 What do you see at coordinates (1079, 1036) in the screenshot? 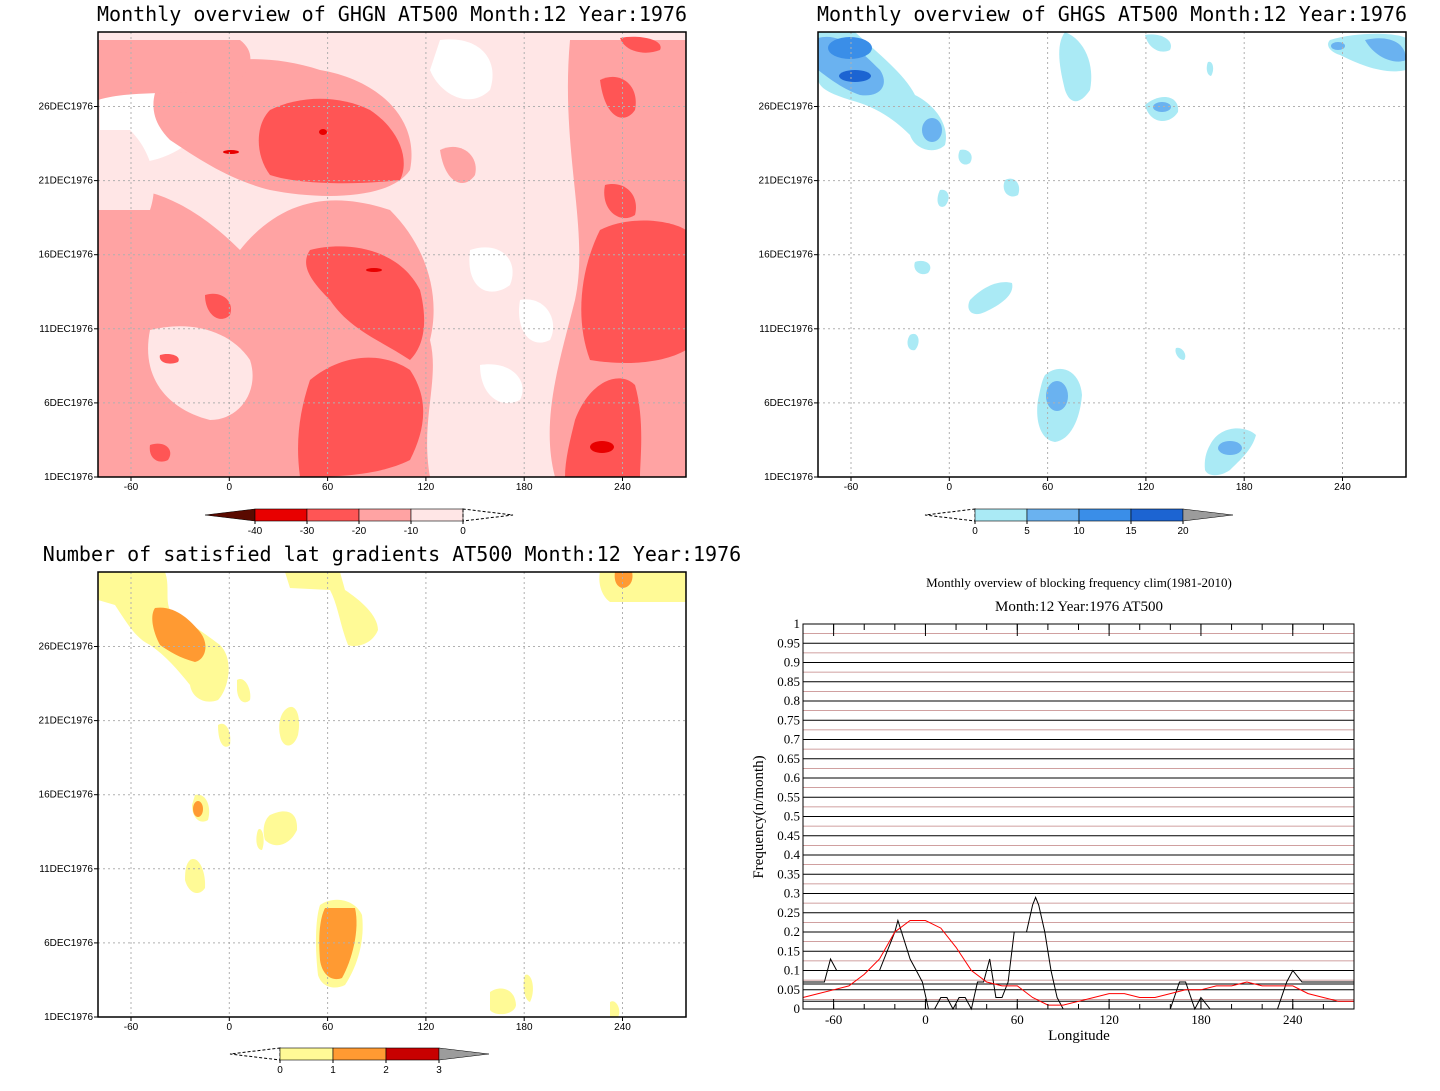
I see `chart-xlabel: Longitude` at bounding box center [1079, 1036].